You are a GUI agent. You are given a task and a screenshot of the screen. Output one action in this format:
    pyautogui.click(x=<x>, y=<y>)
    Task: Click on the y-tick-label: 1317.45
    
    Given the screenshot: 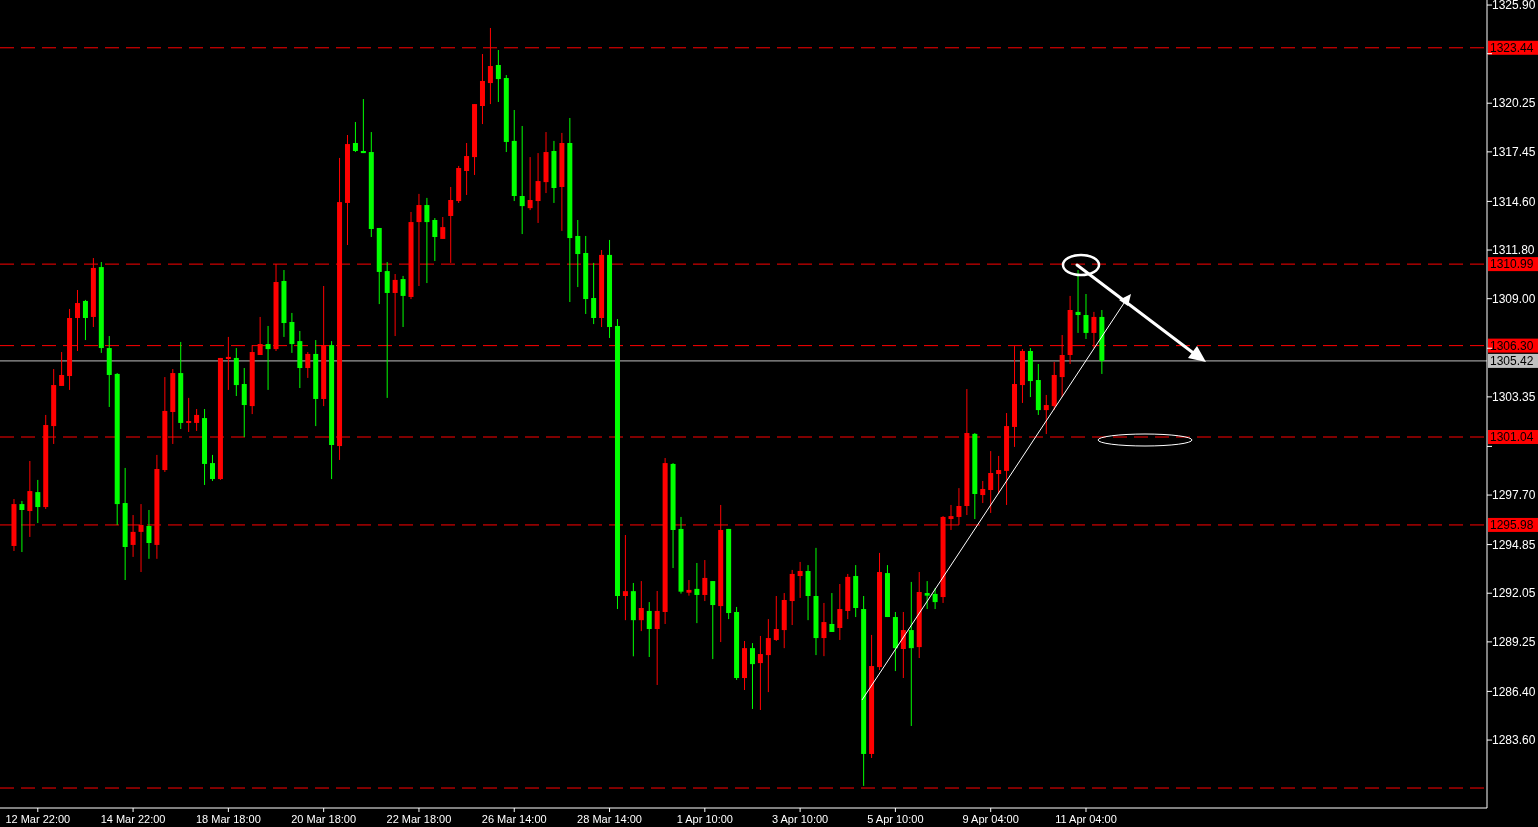 What is the action you would take?
    pyautogui.click(x=1514, y=152)
    